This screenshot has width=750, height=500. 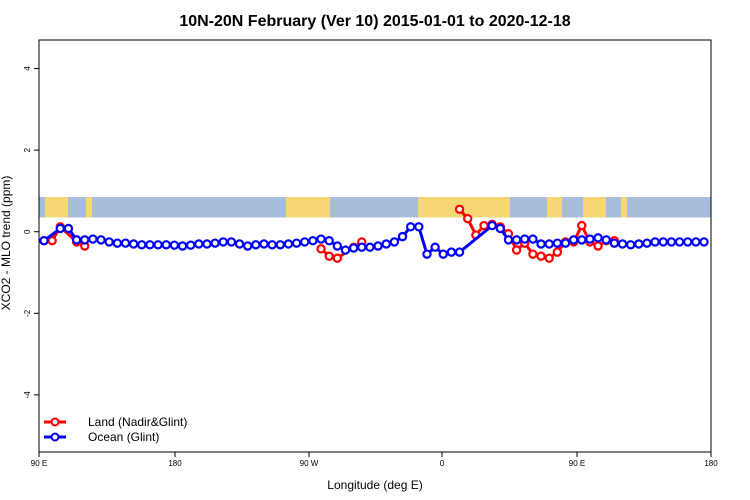 What do you see at coordinates (27, 313) in the screenshot?
I see `y-tick-label: -2` at bounding box center [27, 313].